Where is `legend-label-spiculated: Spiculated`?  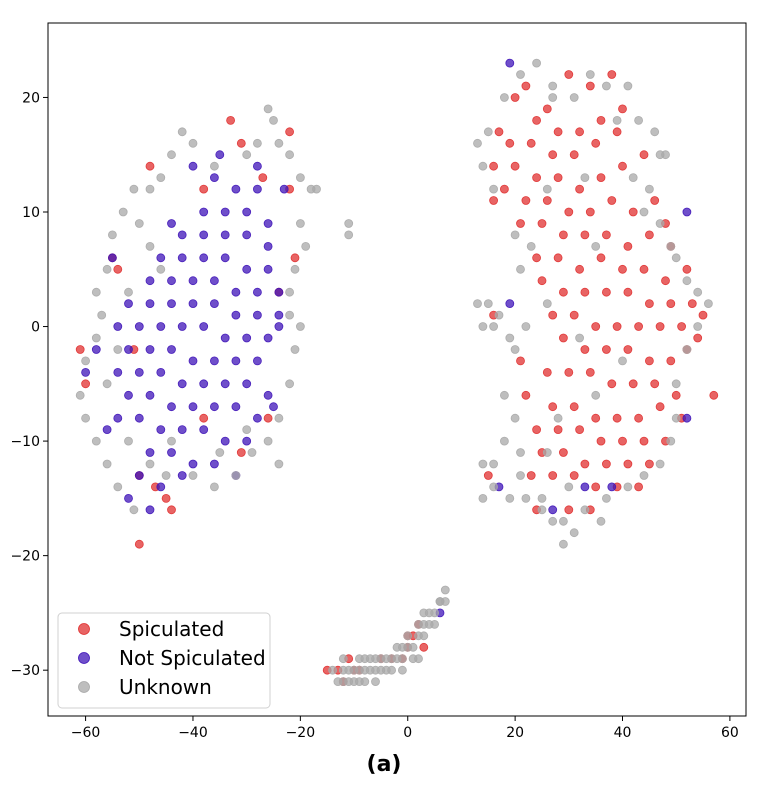 legend-label-spiculated: Spiculated is located at coordinates (171, 629).